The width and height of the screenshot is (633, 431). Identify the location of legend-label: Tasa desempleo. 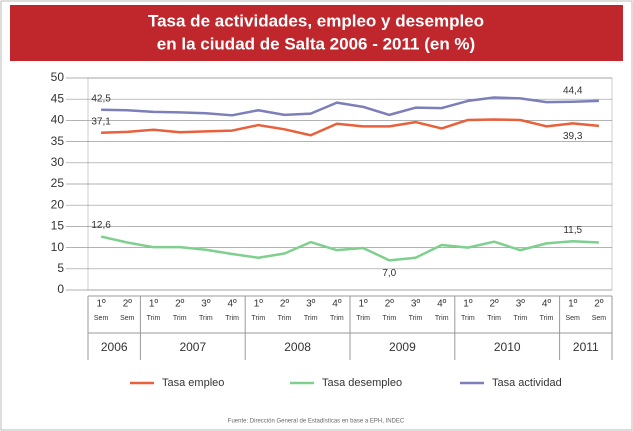
(362, 383).